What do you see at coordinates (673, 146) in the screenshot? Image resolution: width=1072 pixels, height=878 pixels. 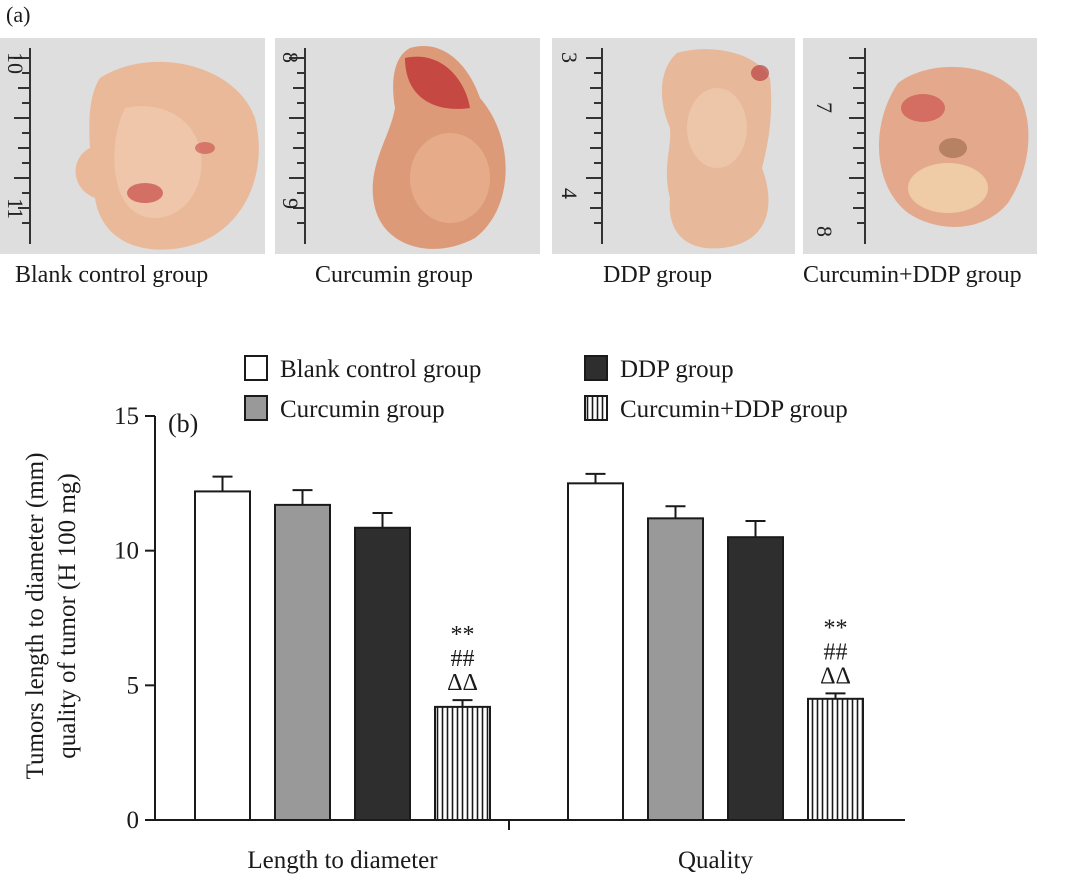 I see `tumor-photo-ddp: 3 4` at bounding box center [673, 146].